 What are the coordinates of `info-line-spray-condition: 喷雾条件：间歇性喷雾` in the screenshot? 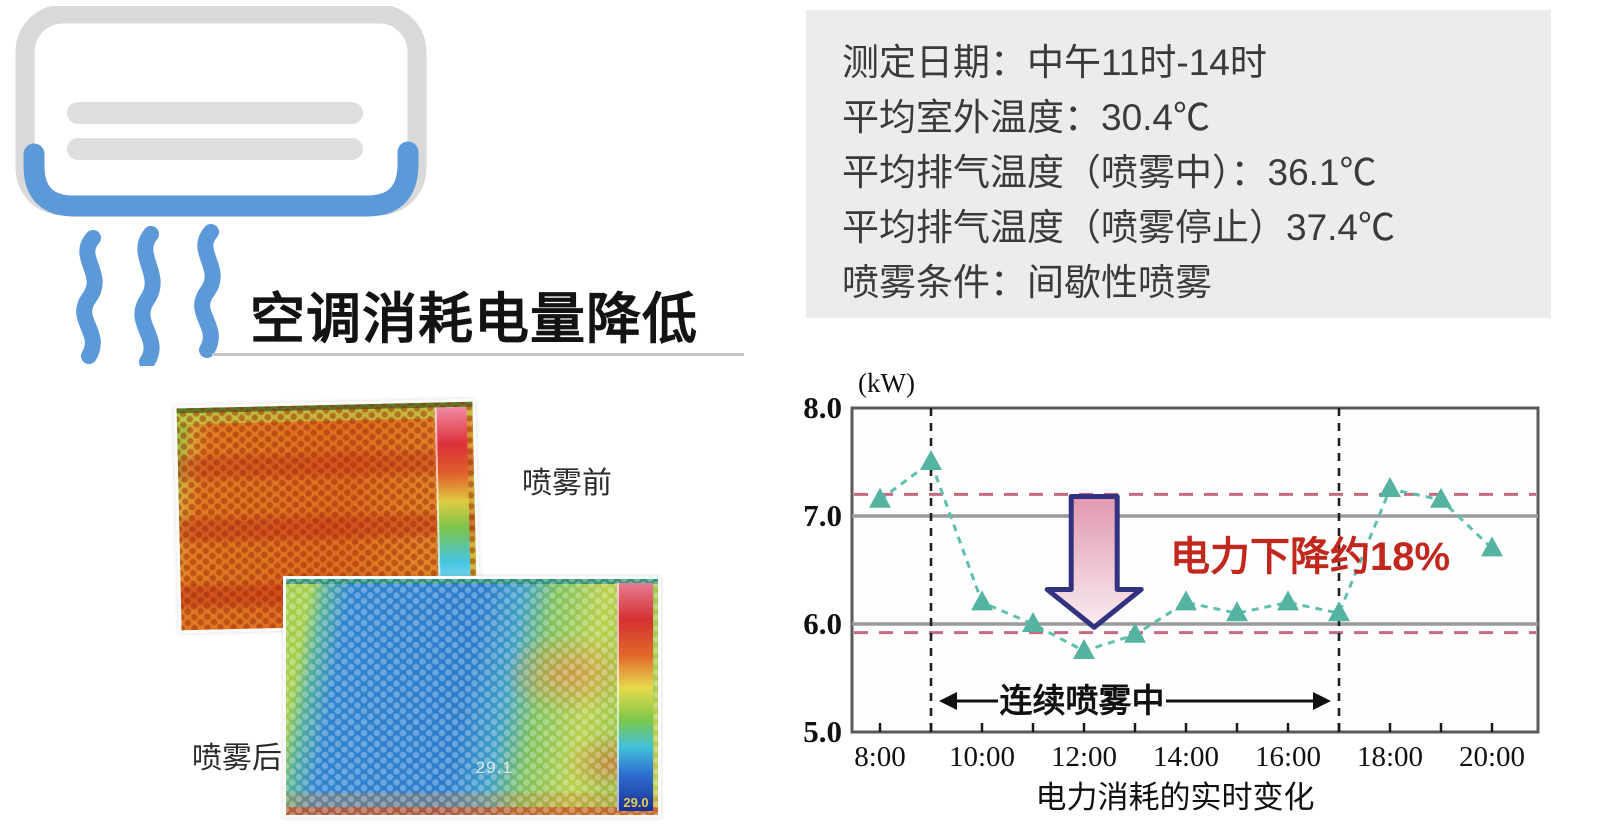 It's located at (1027, 282).